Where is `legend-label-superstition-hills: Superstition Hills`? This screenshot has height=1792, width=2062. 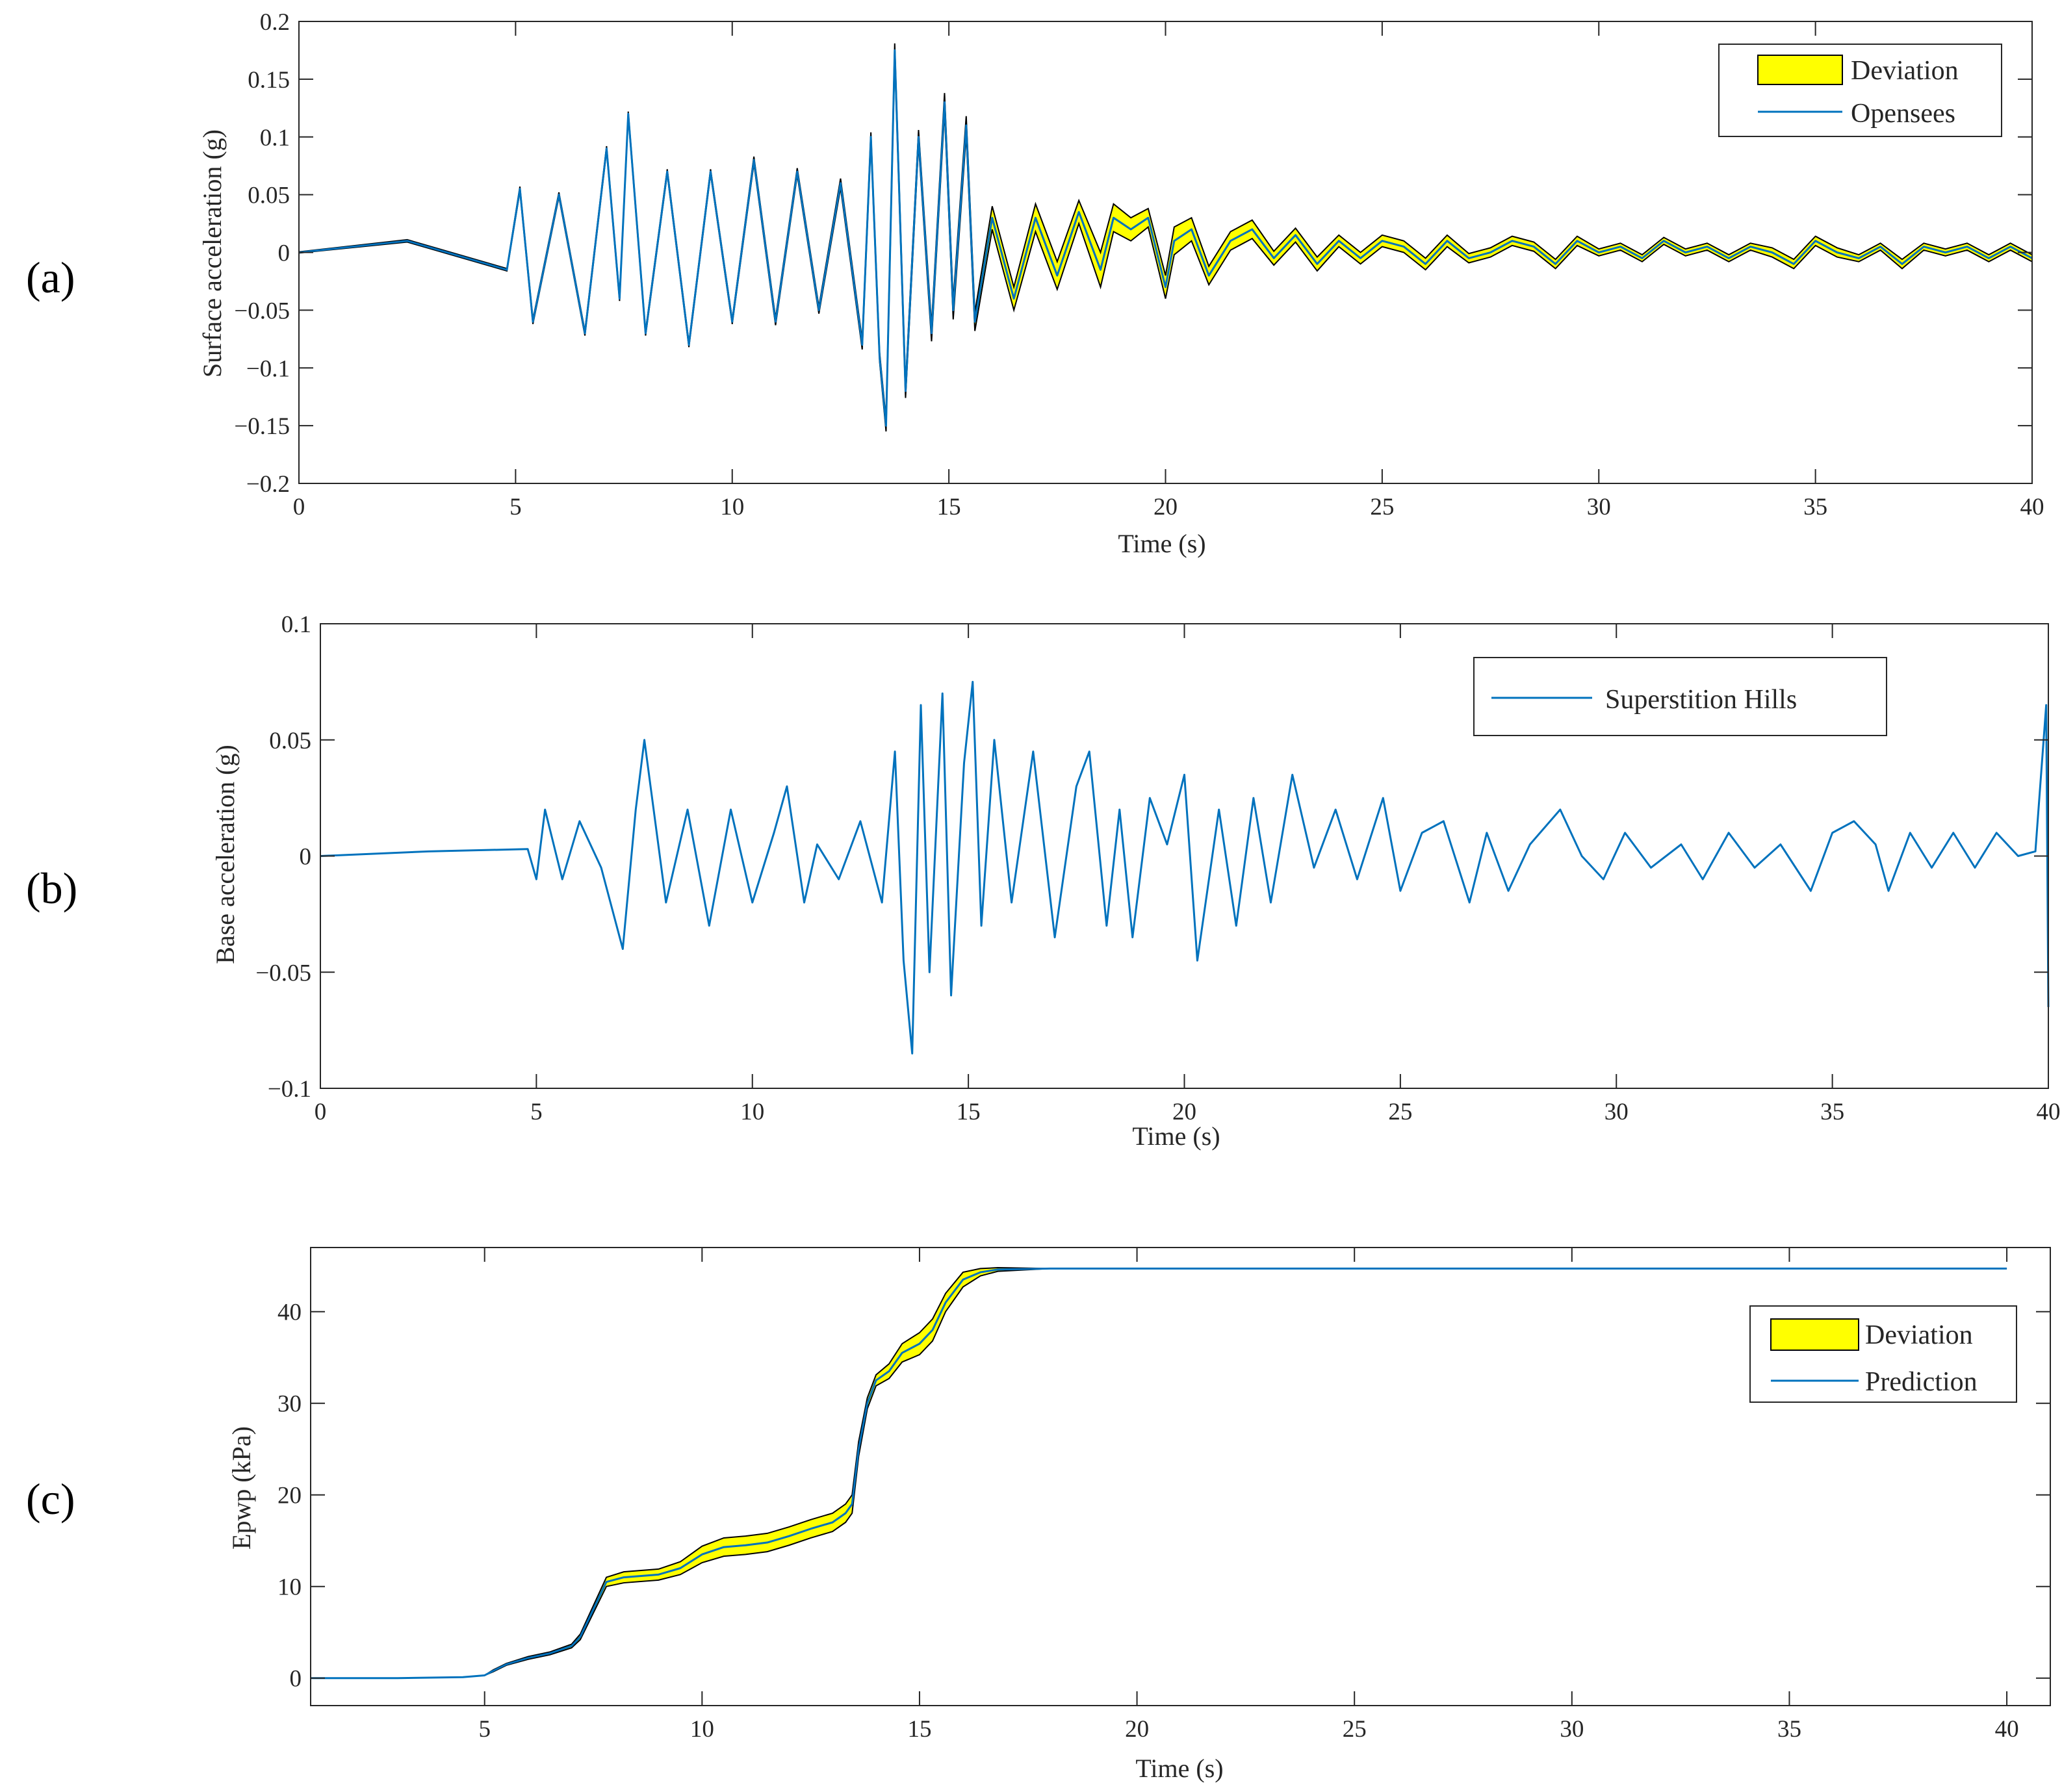 legend-label-superstition-hills: Superstition Hills is located at coordinates (1701, 700).